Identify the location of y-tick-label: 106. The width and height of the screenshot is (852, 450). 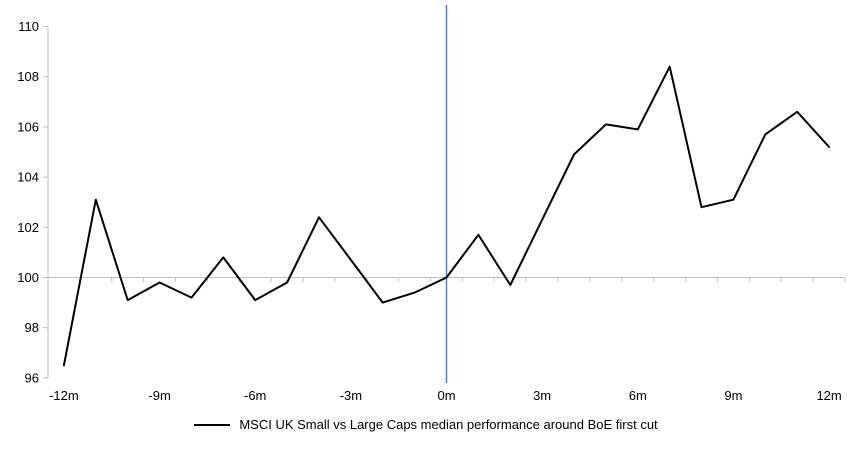
(28, 126).